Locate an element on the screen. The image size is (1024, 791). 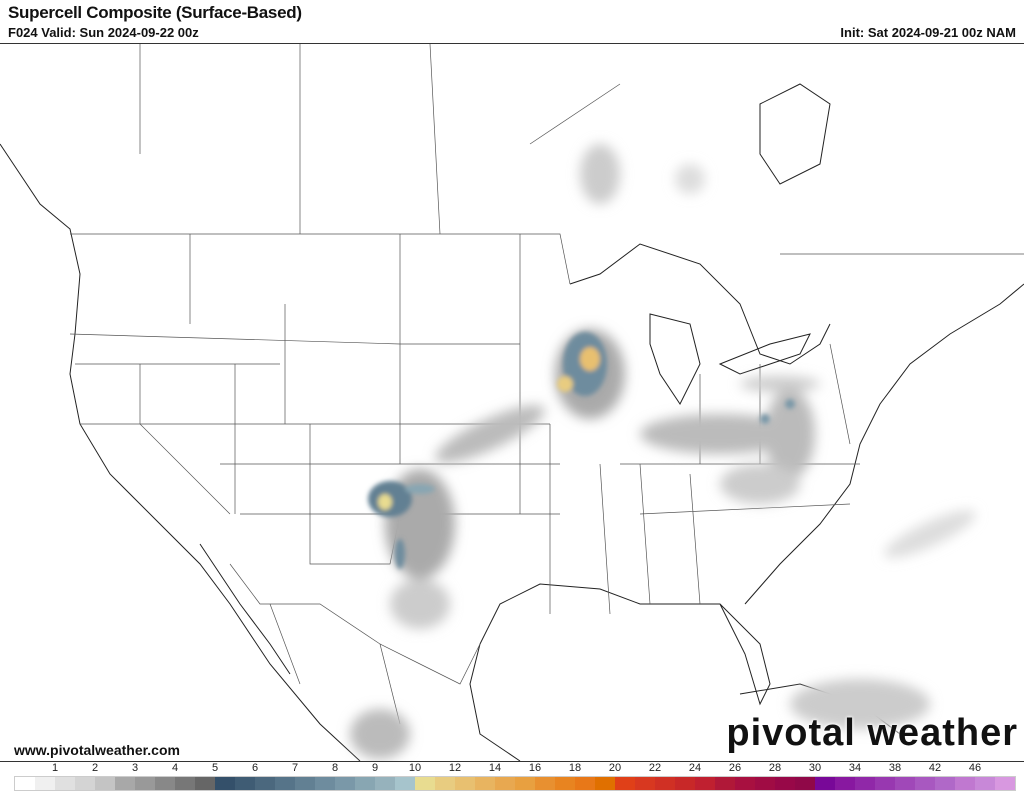
color-scale-label: 6 is located at coordinates (255, 768).